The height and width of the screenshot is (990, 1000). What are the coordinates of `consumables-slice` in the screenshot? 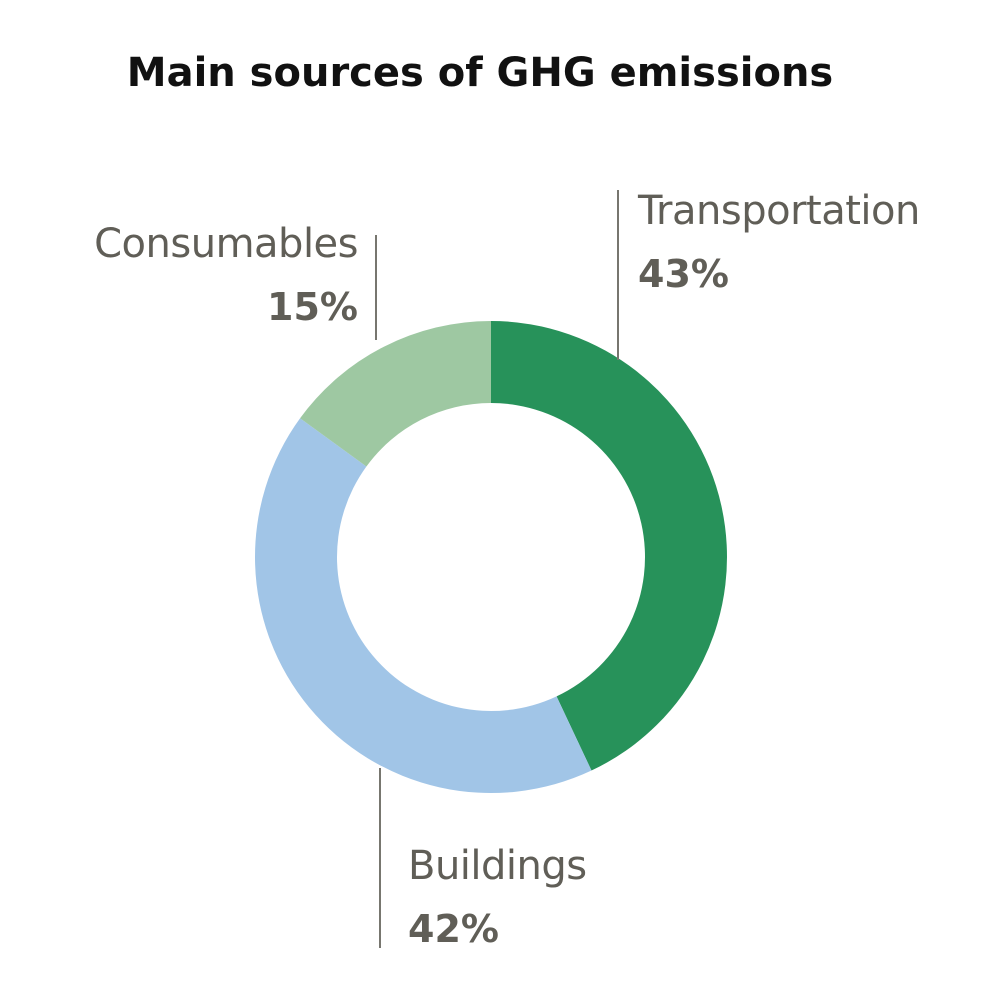 It's located at (395, 394).